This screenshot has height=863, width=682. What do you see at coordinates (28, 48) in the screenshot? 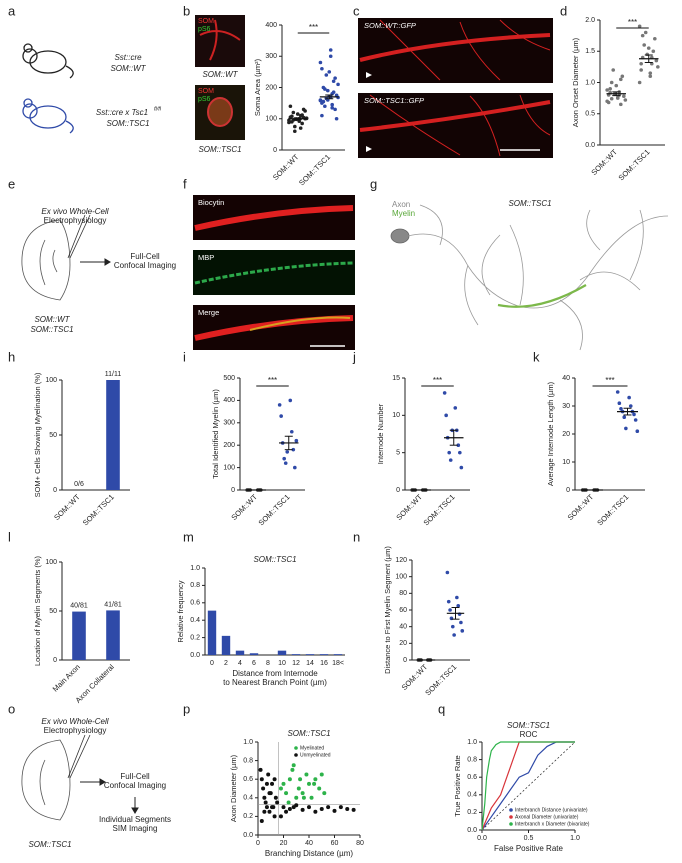
I see `mouse-wt-part` at bounding box center [28, 48].